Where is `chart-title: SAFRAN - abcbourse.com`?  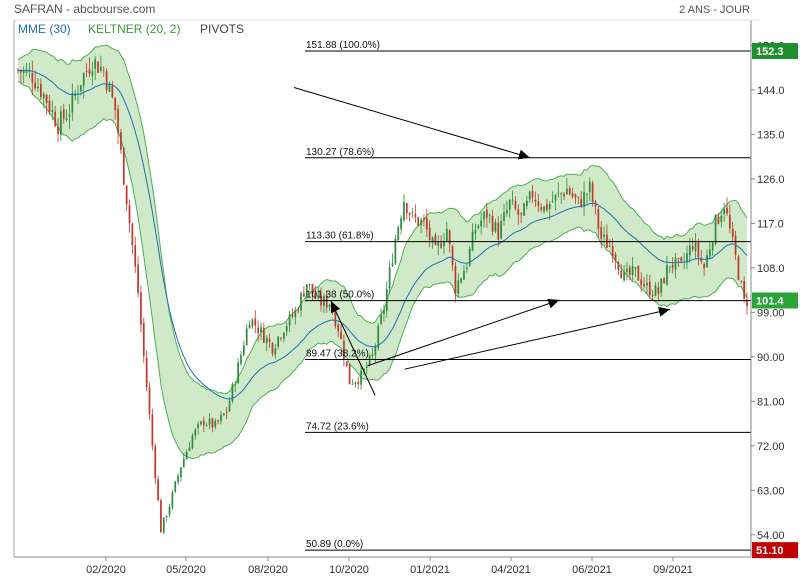
chart-title: SAFRAN - abcbourse.com is located at coordinates (84, 9).